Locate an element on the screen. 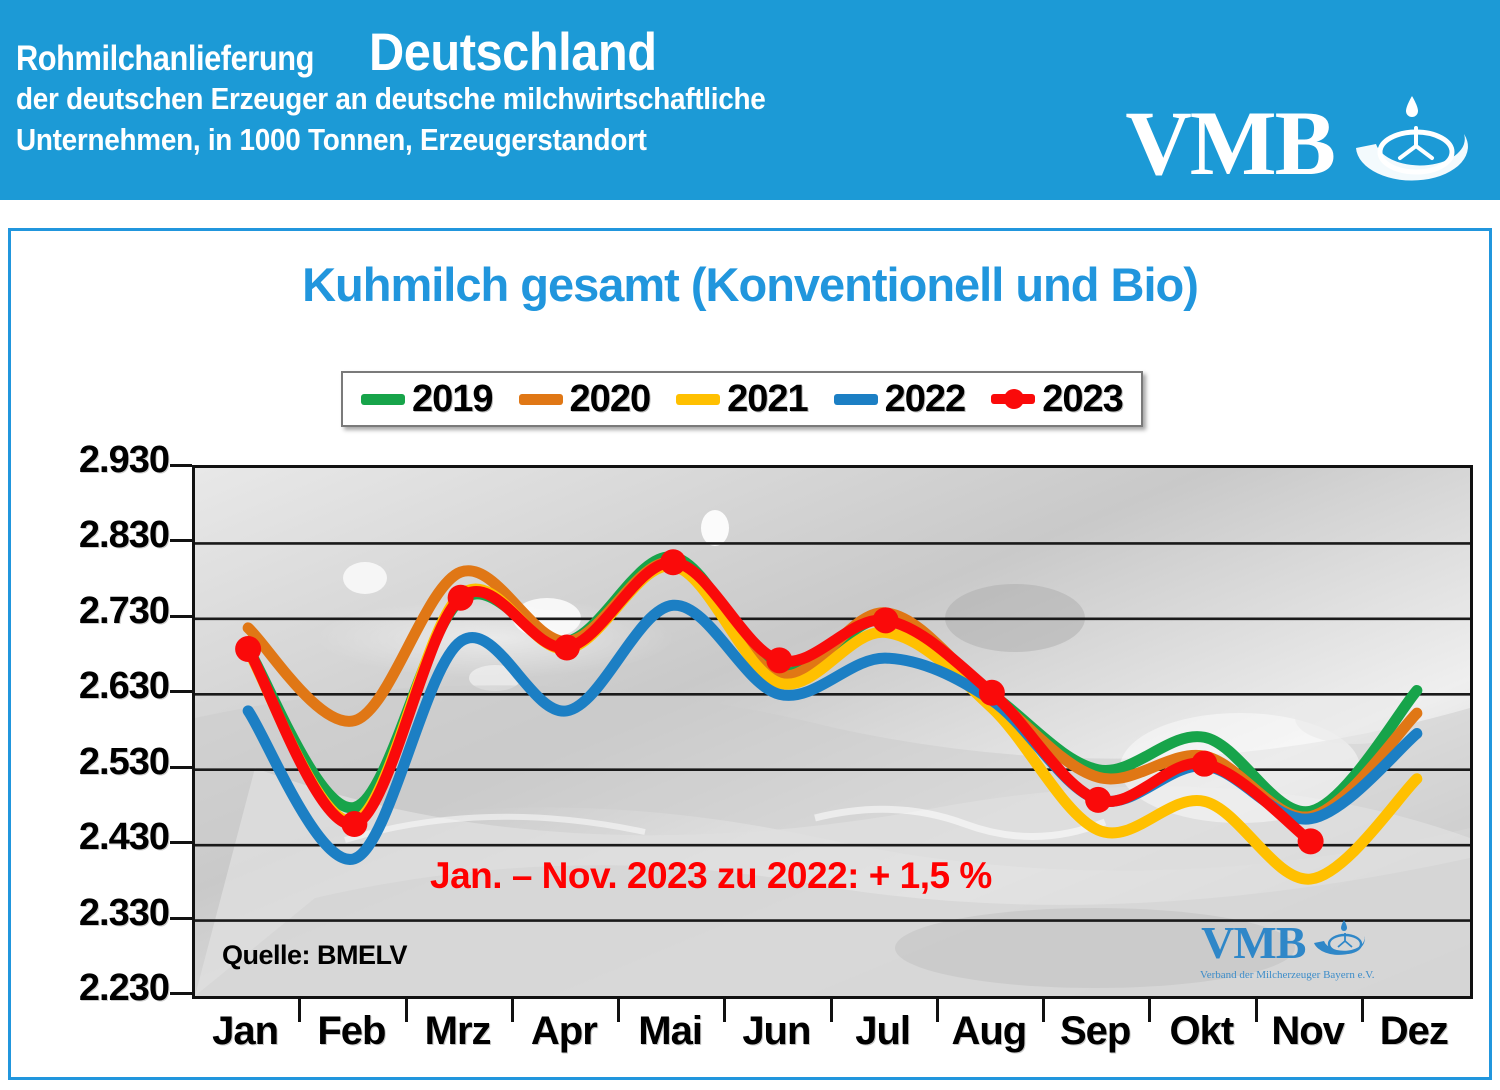 The image size is (1500, 1090). legend-item-2019: 2019 is located at coordinates (427, 399).